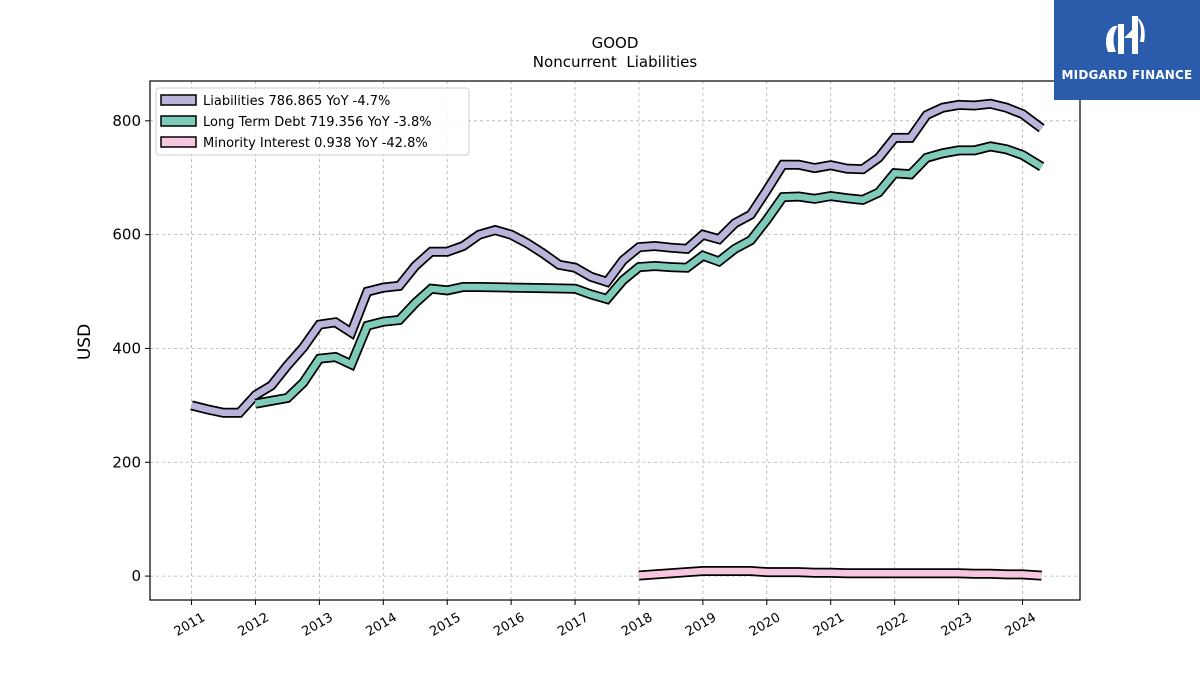 The width and height of the screenshot is (1200, 675). Describe the element at coordinates (573, 625) in the screenshot. I see `x-tick-label: 2017` at that location.